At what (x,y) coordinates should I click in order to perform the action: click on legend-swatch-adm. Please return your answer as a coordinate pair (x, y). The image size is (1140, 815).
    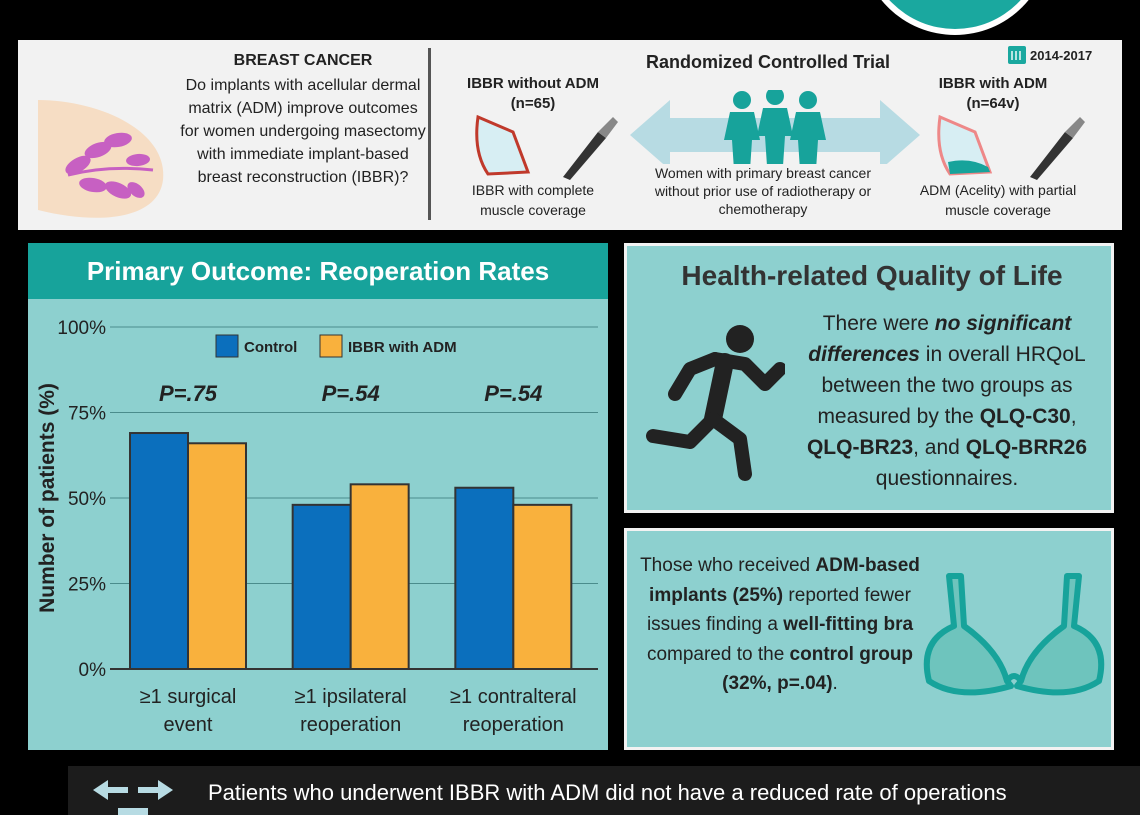
    Looking at the image, I should click on (331, 346).